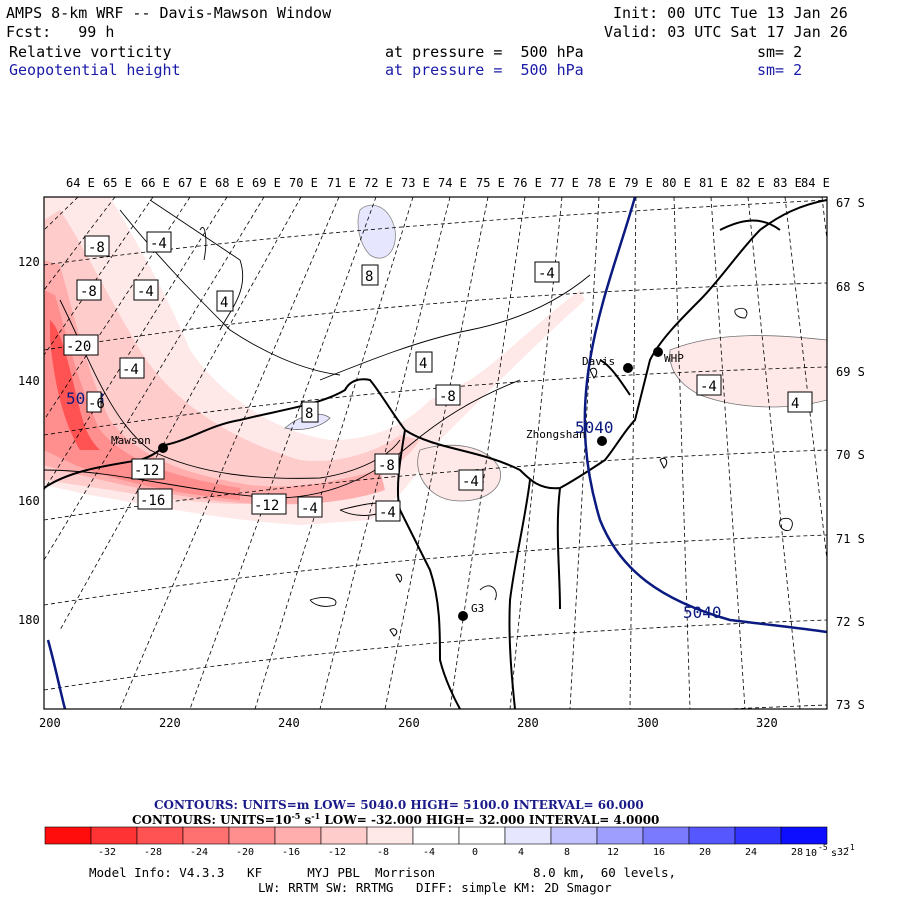 Image resolution: width=900 pixels, height=900 pixels. What do you see at coordinates (676, 183) in the screenshot?
I see `lon-label: 80 E` at bounding box center [676, 183].